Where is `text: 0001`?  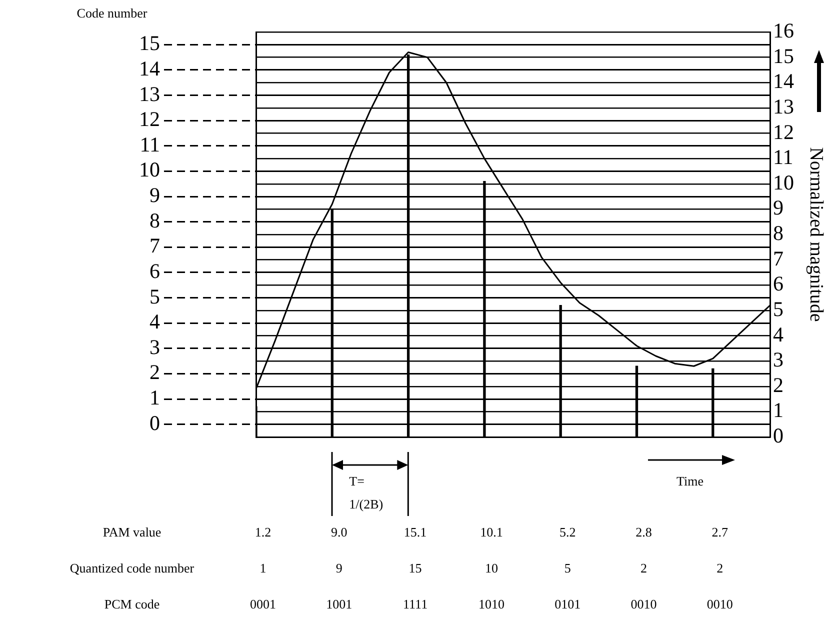
text: 0001 is located at coordinates (263, 604).